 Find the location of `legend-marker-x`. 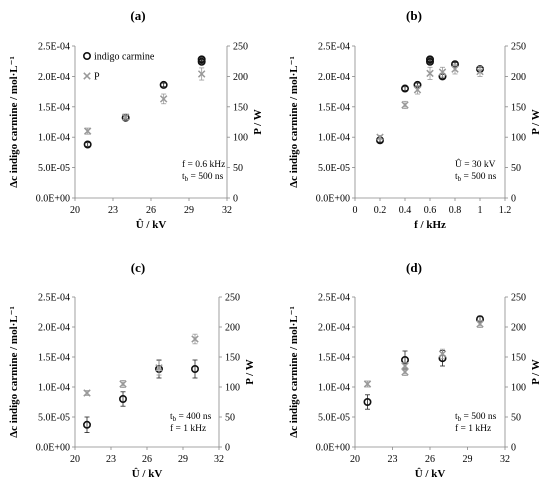

legend-marker-x is located at coordinates (87, 76).